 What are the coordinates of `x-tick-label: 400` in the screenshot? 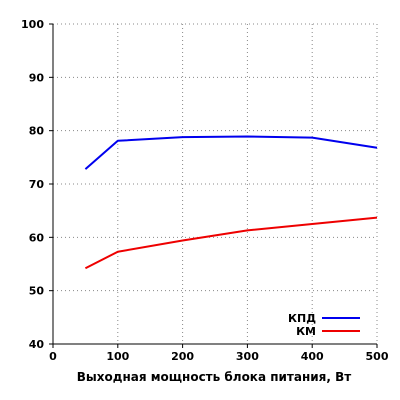 It's located at (312, 356).